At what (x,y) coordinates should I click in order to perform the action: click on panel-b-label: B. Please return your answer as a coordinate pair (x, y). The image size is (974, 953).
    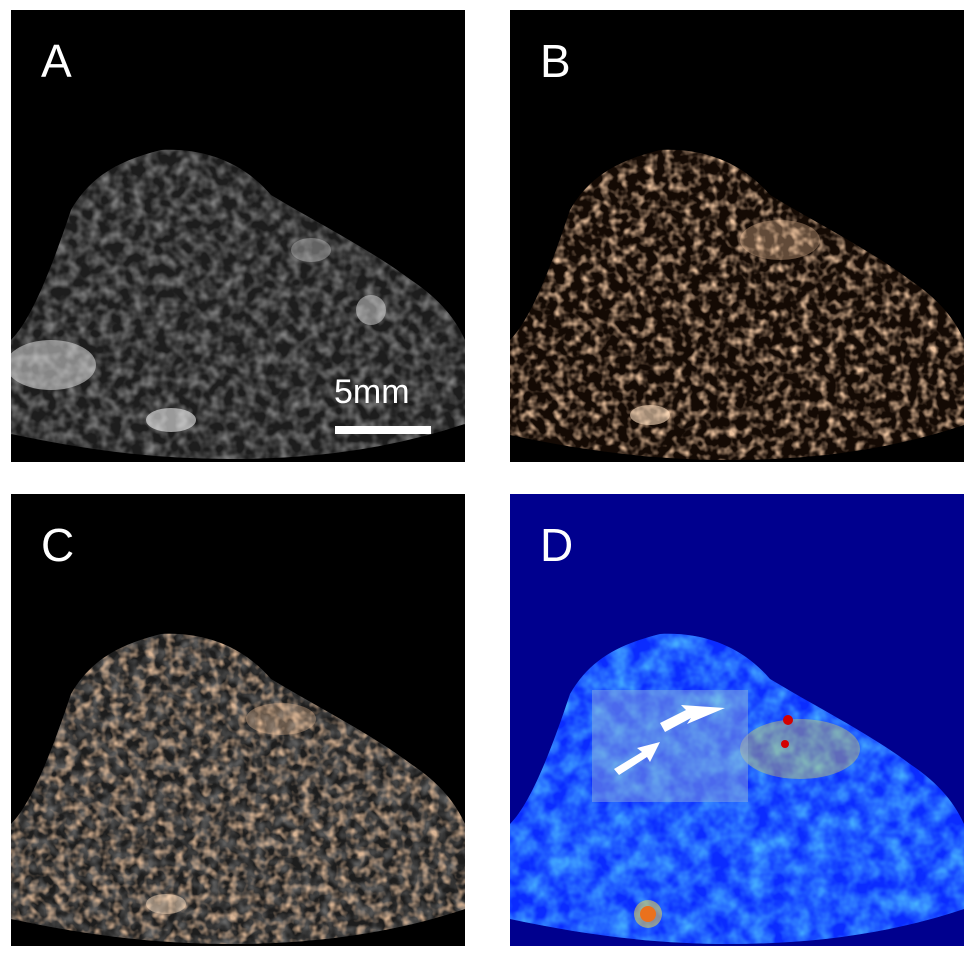
    Looking at the image, I should click on (555, 61).